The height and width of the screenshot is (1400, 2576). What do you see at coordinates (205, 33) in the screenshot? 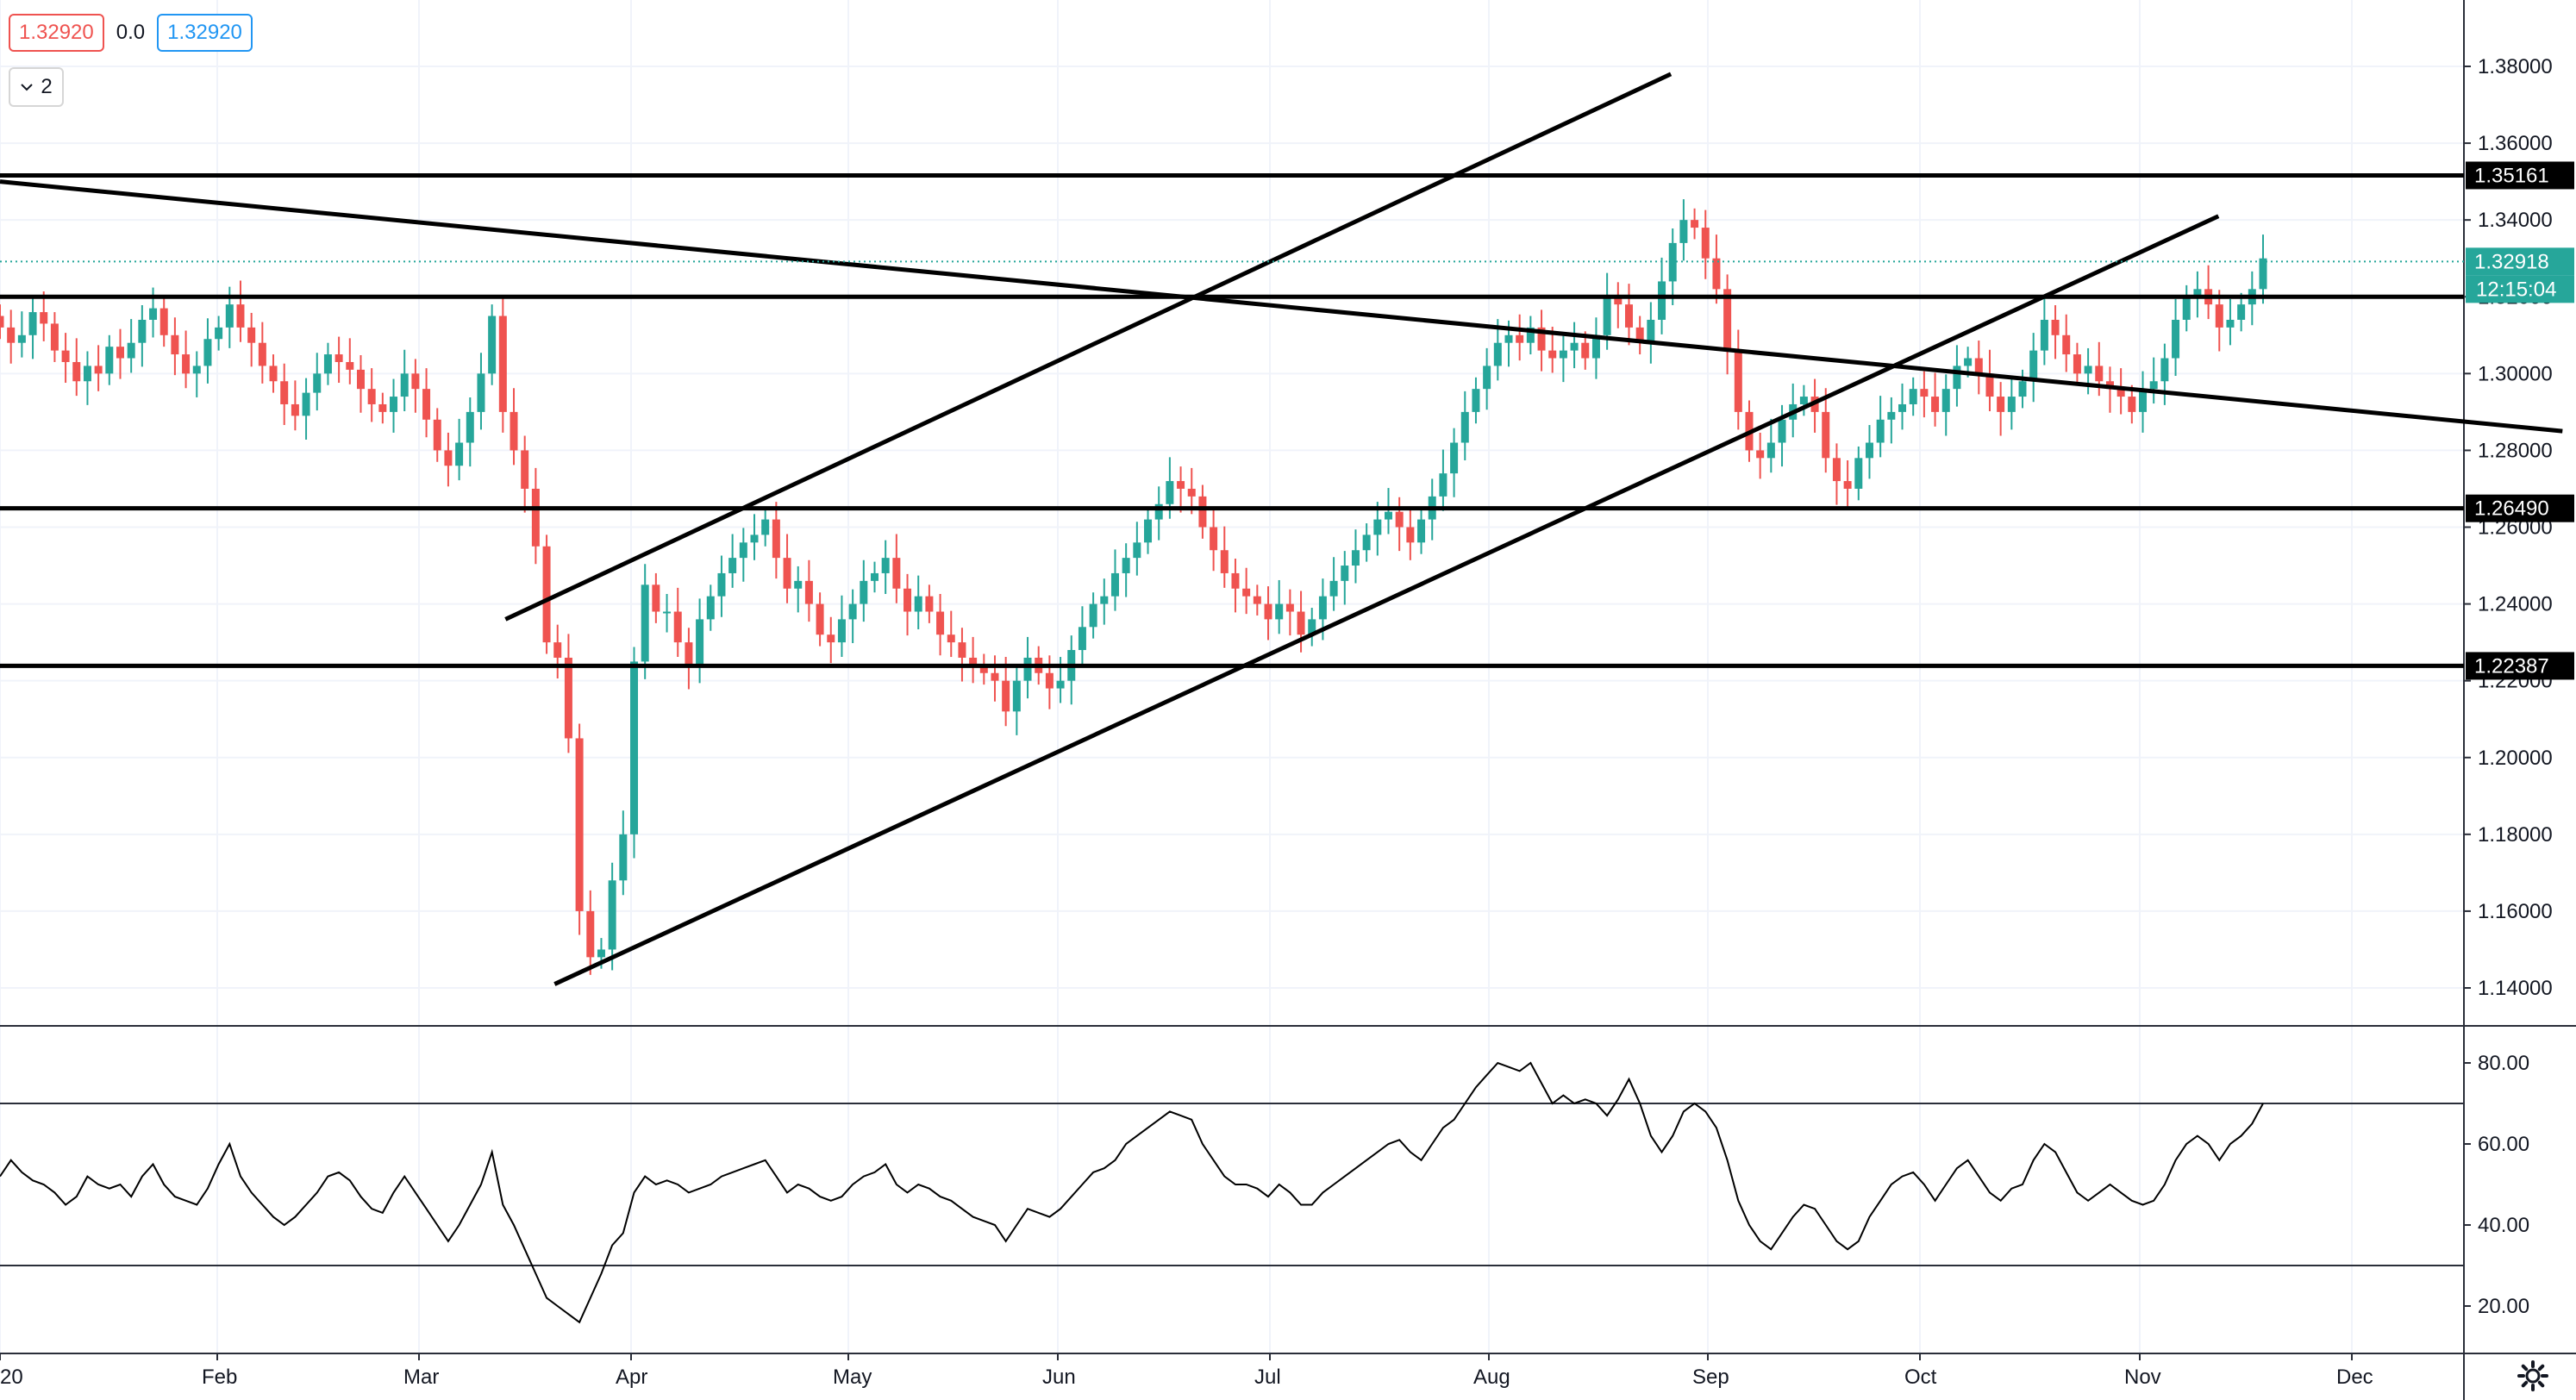
I see `ask-price-box: 1.32920` at bounding box center [205, 33].